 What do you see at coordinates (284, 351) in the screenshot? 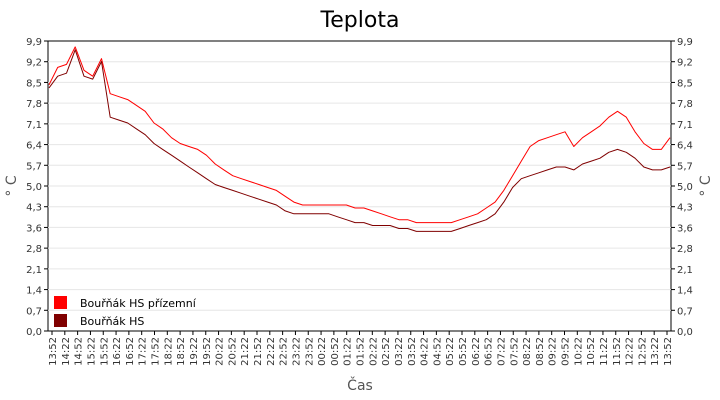
I see `x-tick-label: 22:52` at bounding box center [284, 351].